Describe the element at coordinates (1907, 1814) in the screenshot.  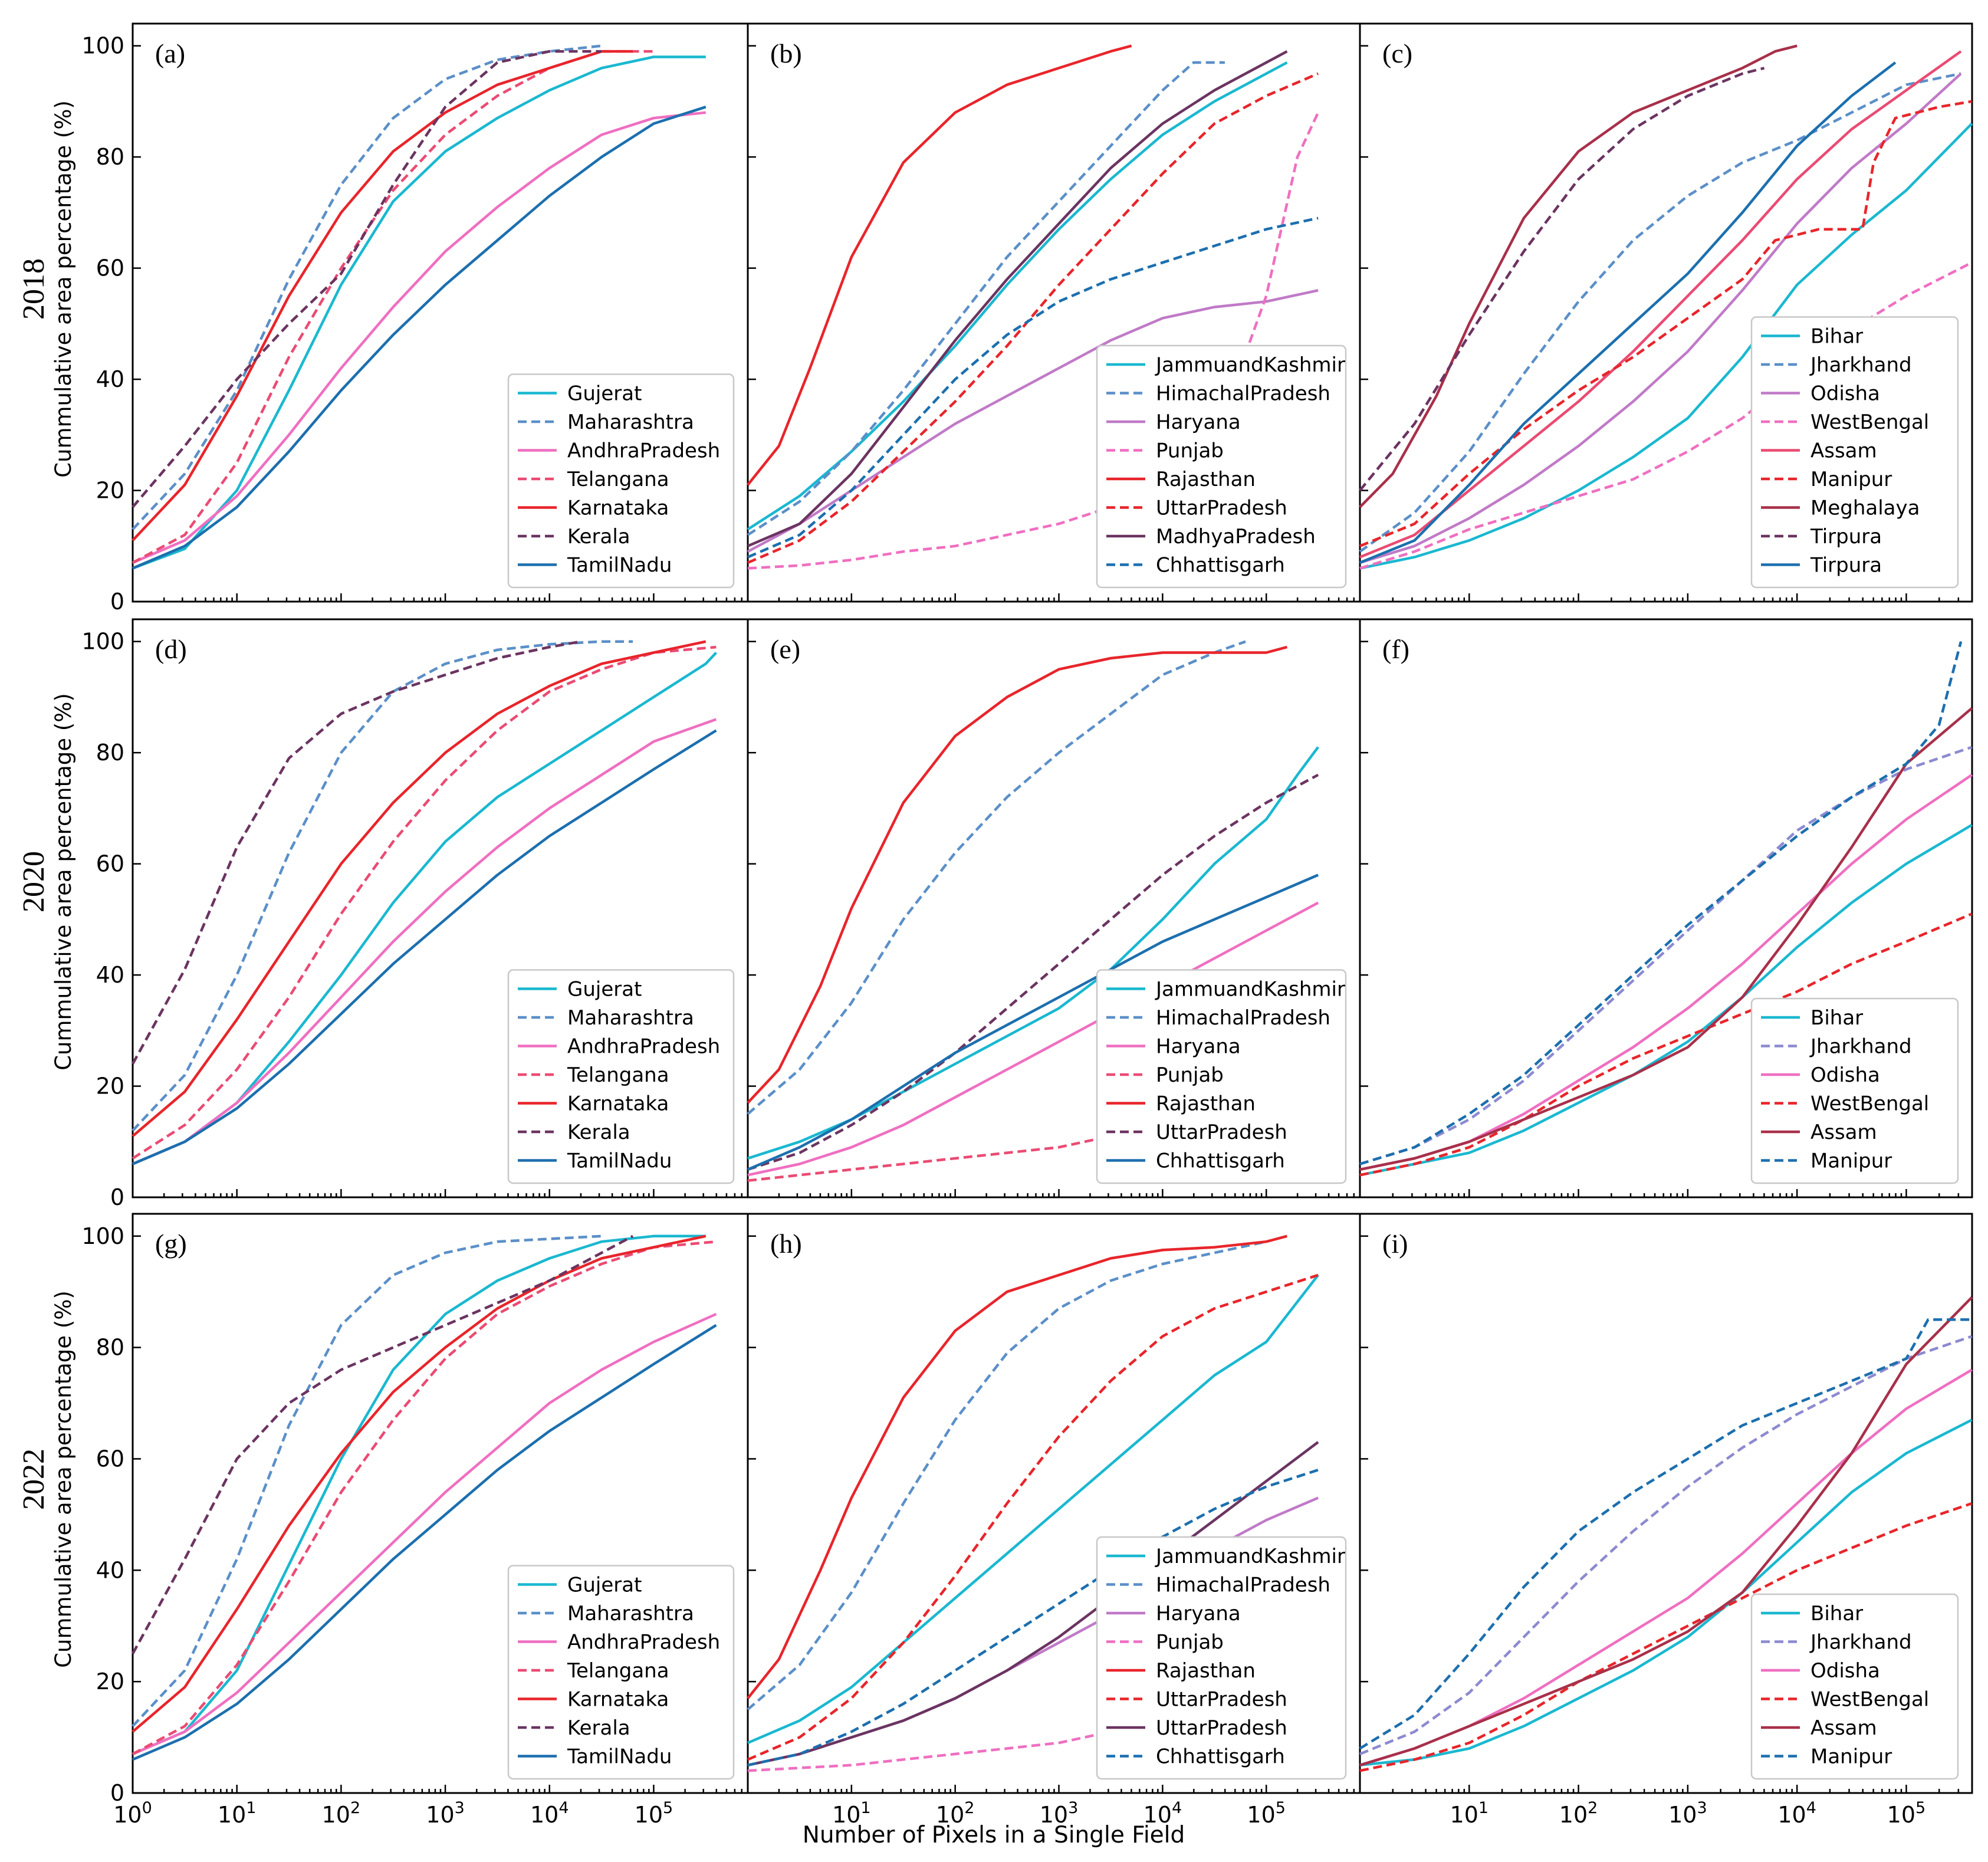
I see `x-tick-label: 10⁵` at that location.